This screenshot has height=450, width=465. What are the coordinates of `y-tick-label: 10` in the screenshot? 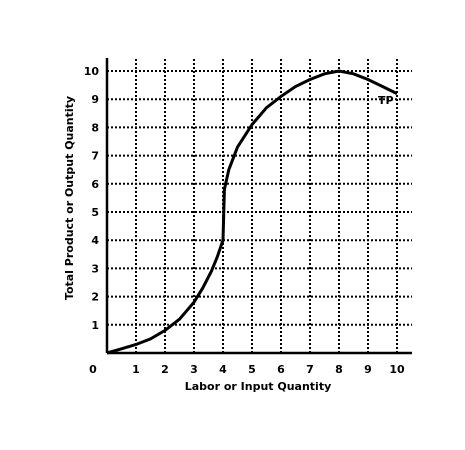 It's located at (92, 71).